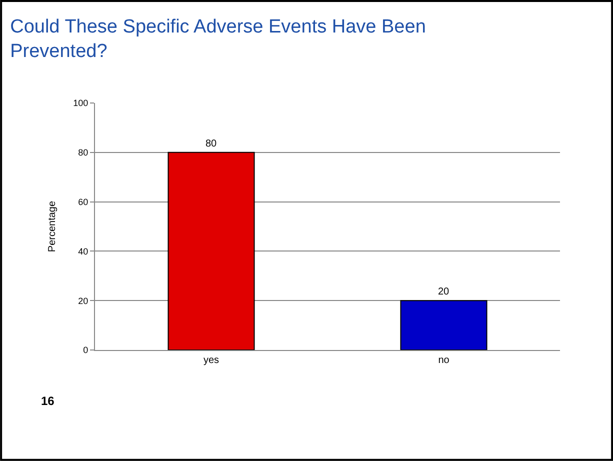 The height and width of the screenshot is (461, 613). What do you see at coordinates (80, 103) in the screenshot?
I see `y-tick-label: 100` at bounding box center [80, 103].